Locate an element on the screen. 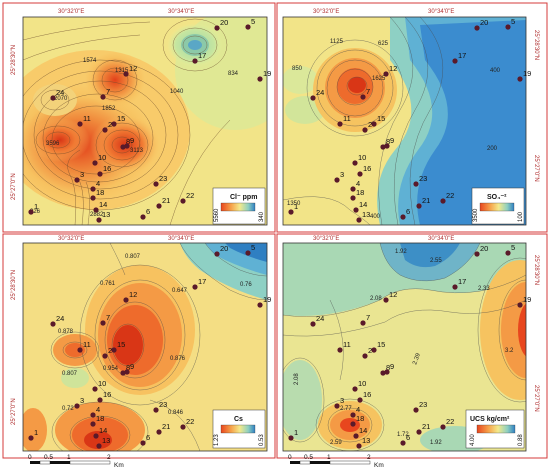 The width and height of the screenshot is (550, 476). well-label: 8 is located at coordinates (388, 367).